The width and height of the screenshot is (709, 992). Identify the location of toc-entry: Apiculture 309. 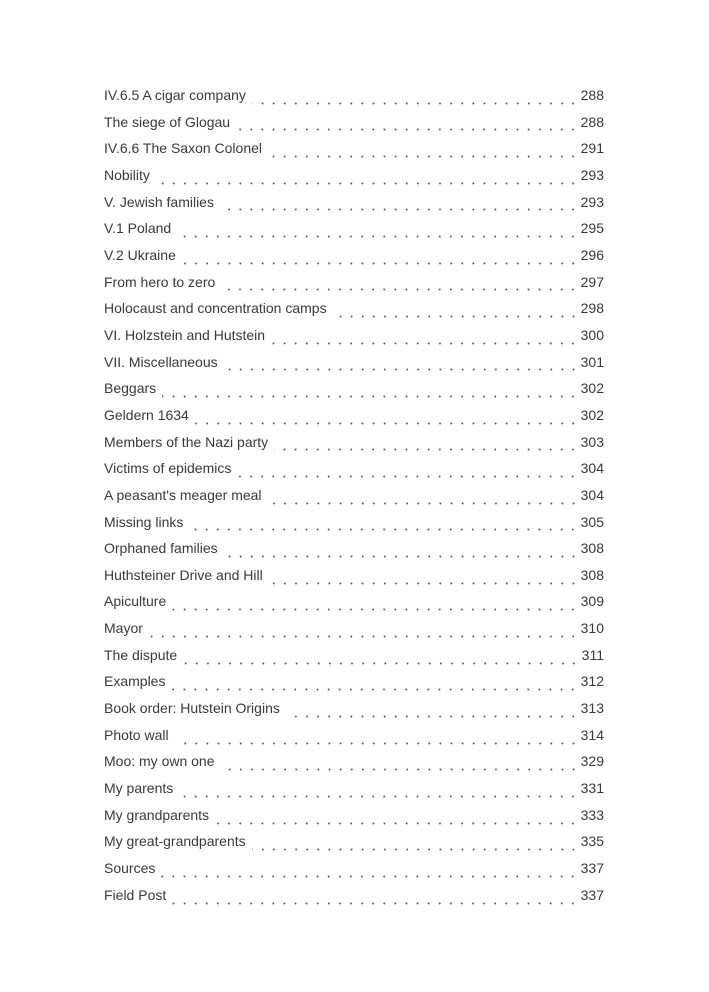
(354, 605).